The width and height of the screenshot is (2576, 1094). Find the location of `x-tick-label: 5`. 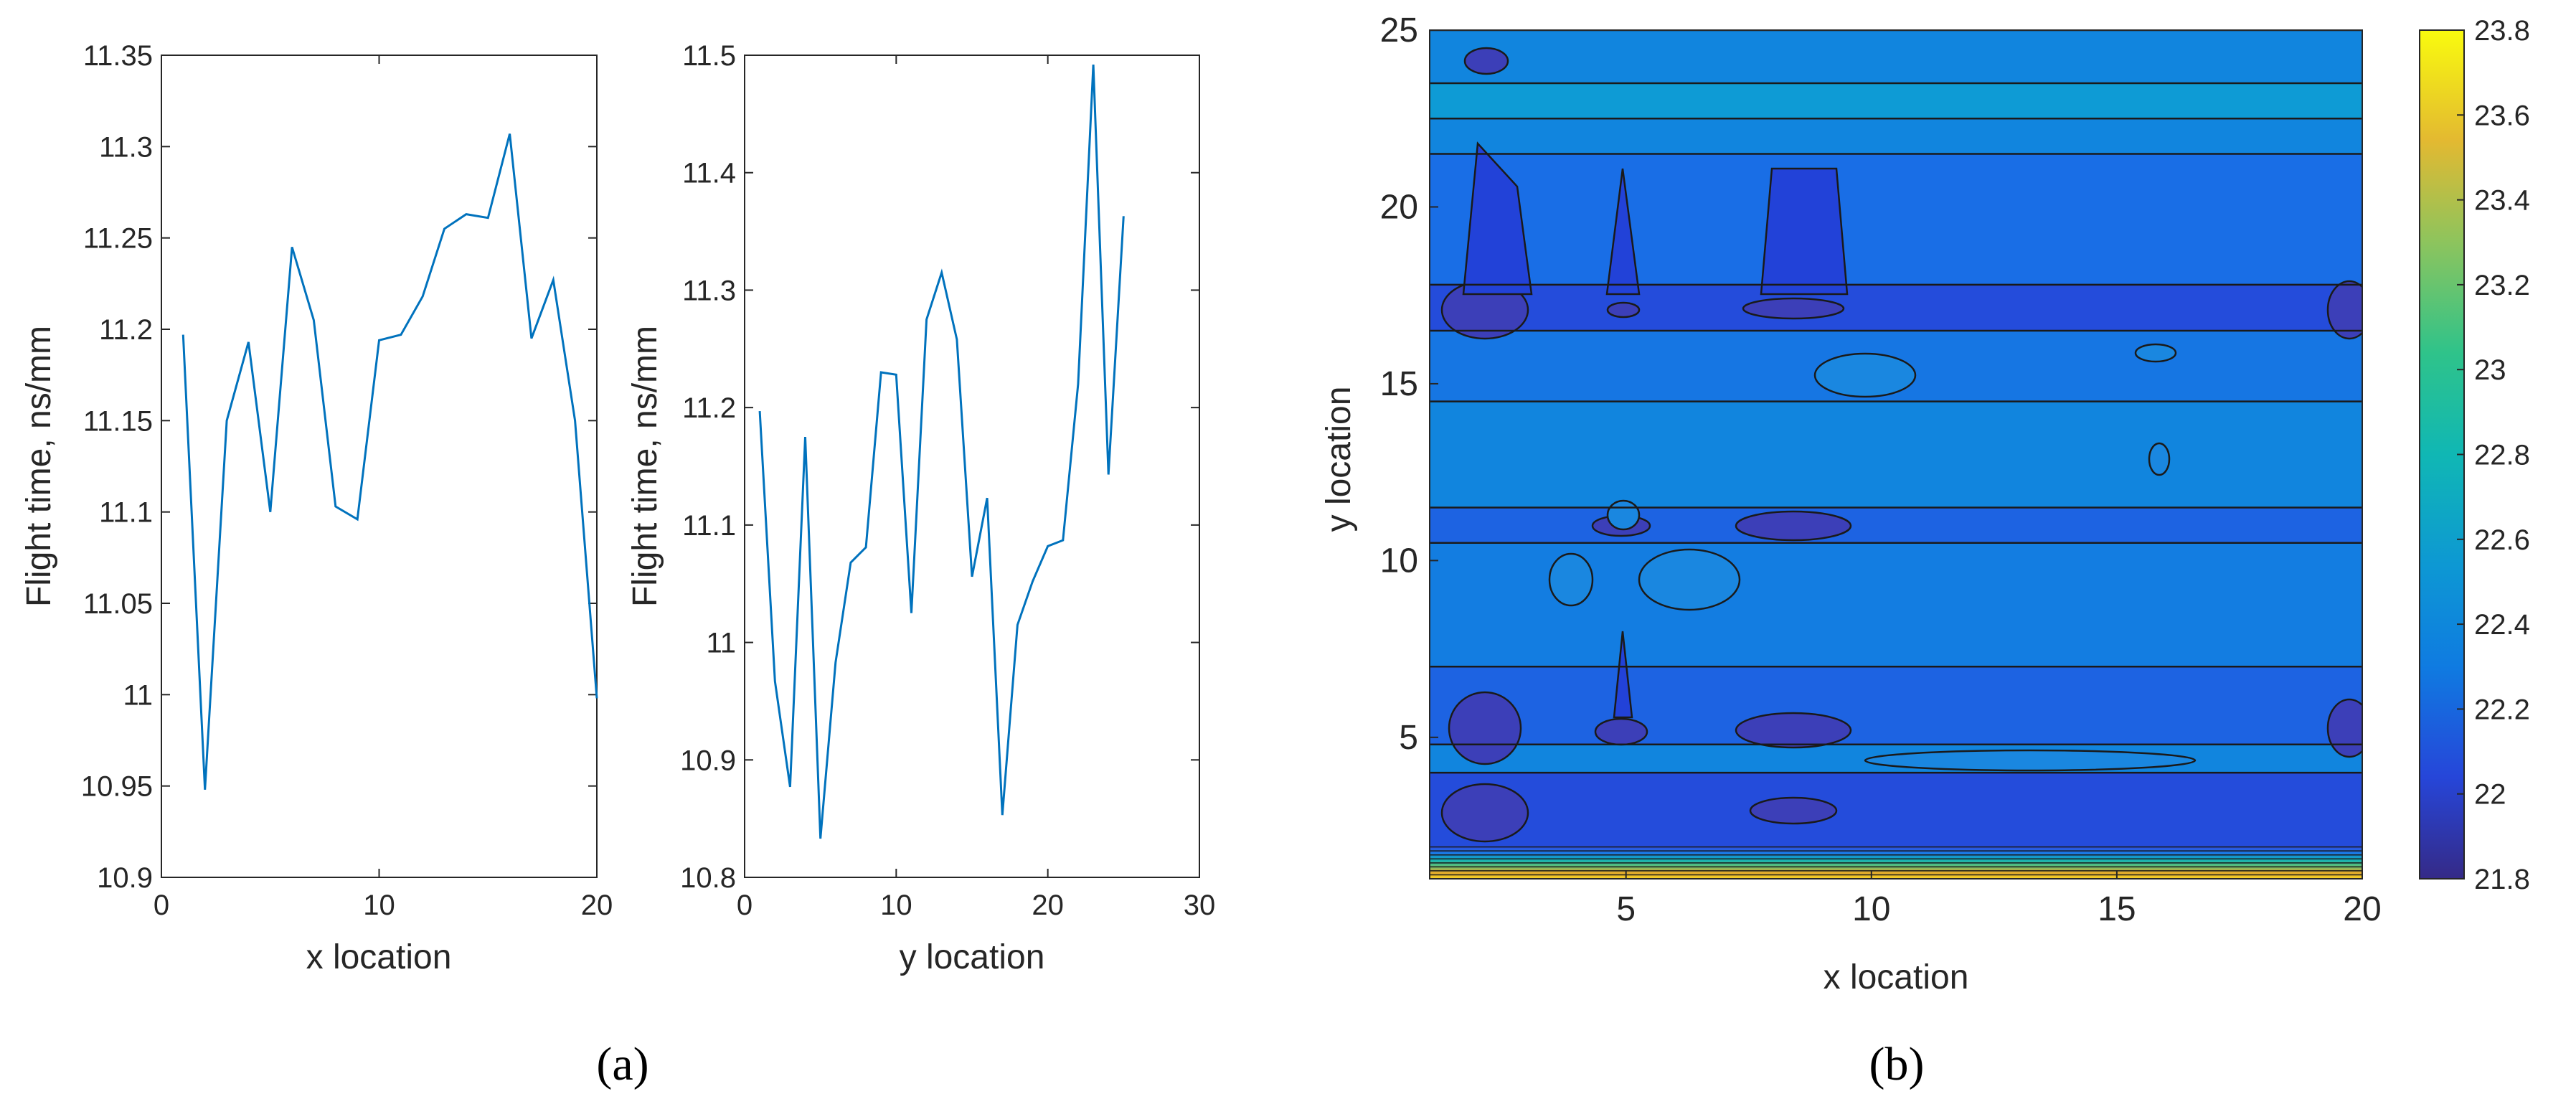

x-tick-label: 5 is located at coordinates (1626, 909).